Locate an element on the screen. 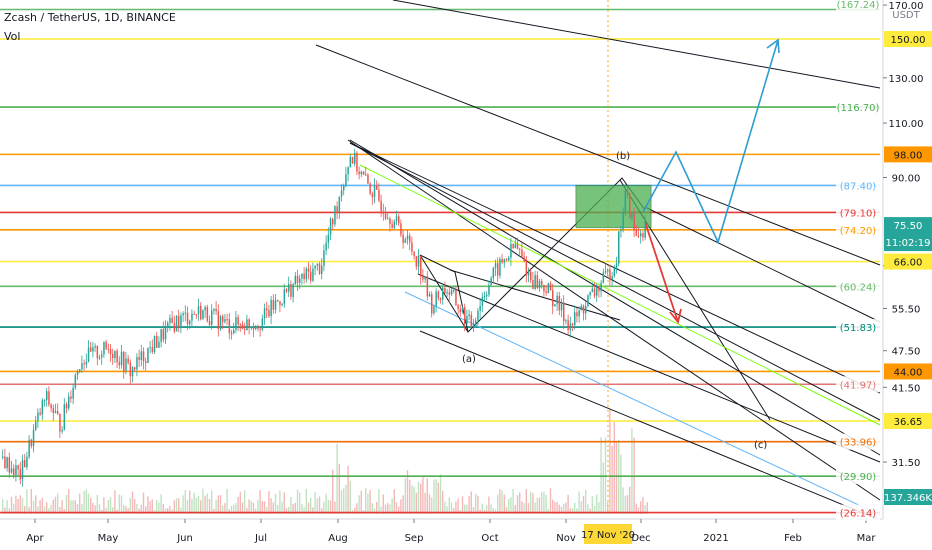 The width and height of the screenshot is (932, 550). symbol-title: Zcash / TetherUS, 1D, BINANCE is located at coordinates (90, 17).